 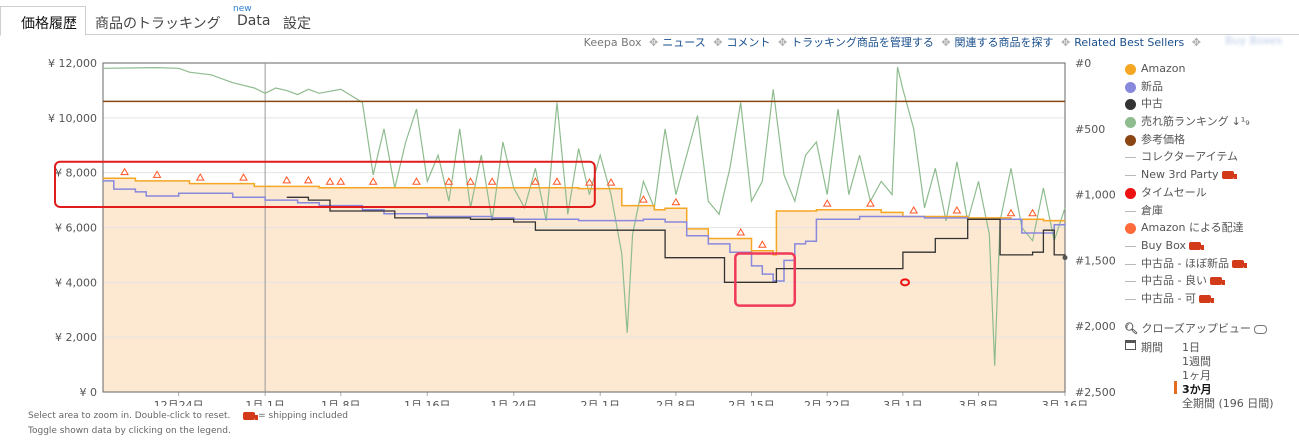 I want to click on legend-item: 中古品 - 良い, so click(x=1187, y=281).